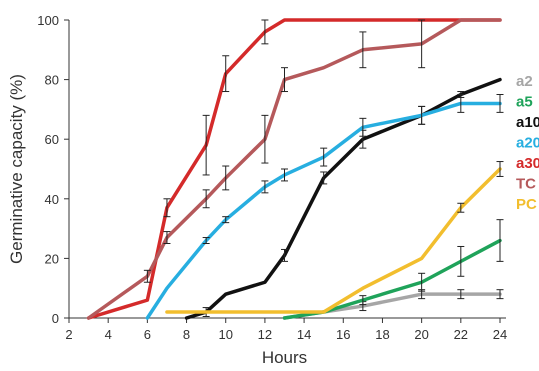 The image size is (539, 371). I want to click on x-tick-label: 20, so click(421, 334).